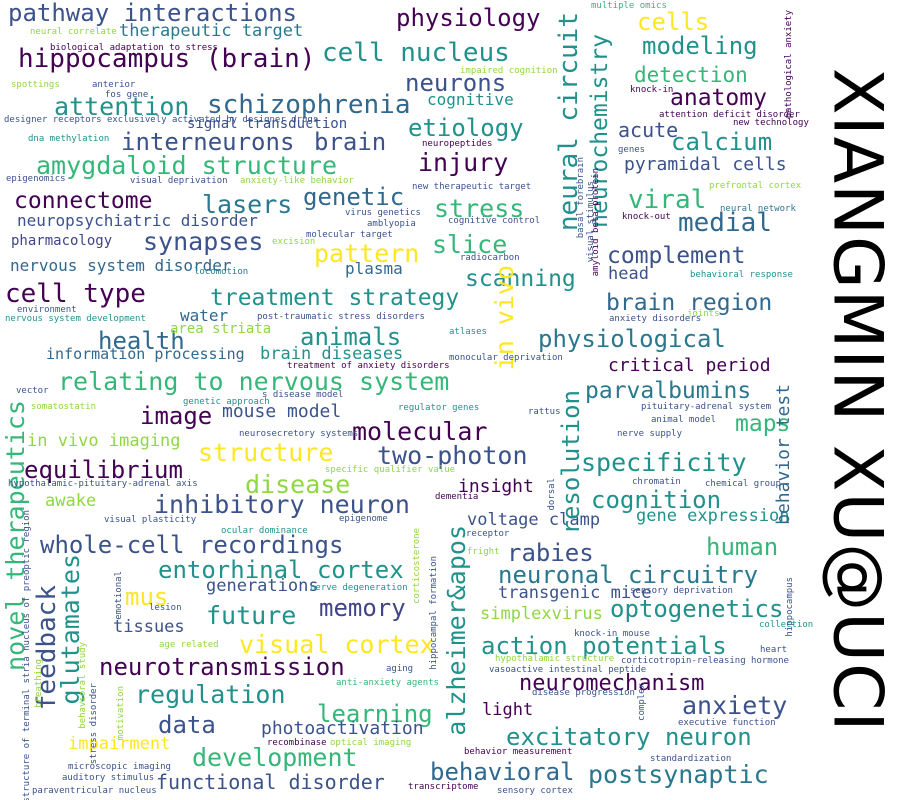 Image resolution: width=905 pixels, height=800 pixels. Describe the element at coordinates (294, 242) in the screenshot. I see `cloud-word: excision` at that location.